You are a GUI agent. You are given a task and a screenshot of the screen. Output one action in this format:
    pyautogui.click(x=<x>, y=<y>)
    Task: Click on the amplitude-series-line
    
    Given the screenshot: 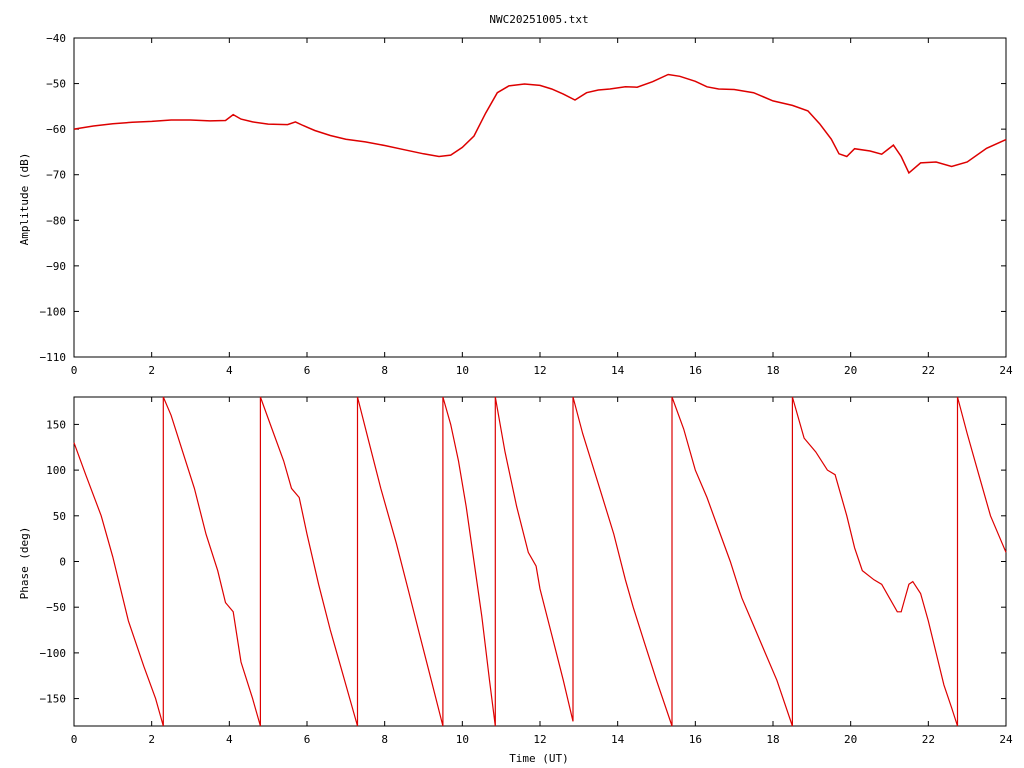 What is the action you would take?
    pyautogui.click(x=540, y=124)
    